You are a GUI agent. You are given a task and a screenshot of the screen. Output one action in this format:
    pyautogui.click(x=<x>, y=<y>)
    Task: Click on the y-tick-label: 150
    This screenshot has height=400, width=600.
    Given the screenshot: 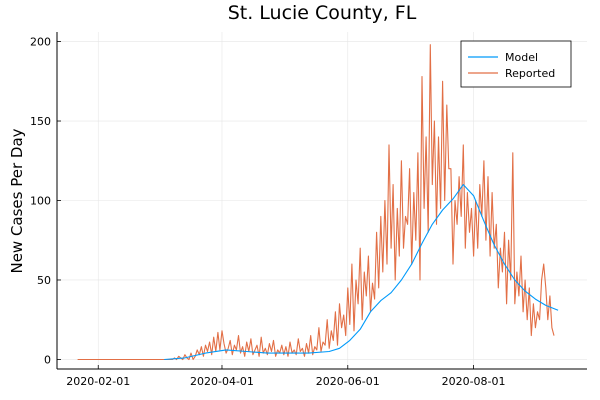 What is the action you would take?
    pyautogui.click(x=40, y=121)
    